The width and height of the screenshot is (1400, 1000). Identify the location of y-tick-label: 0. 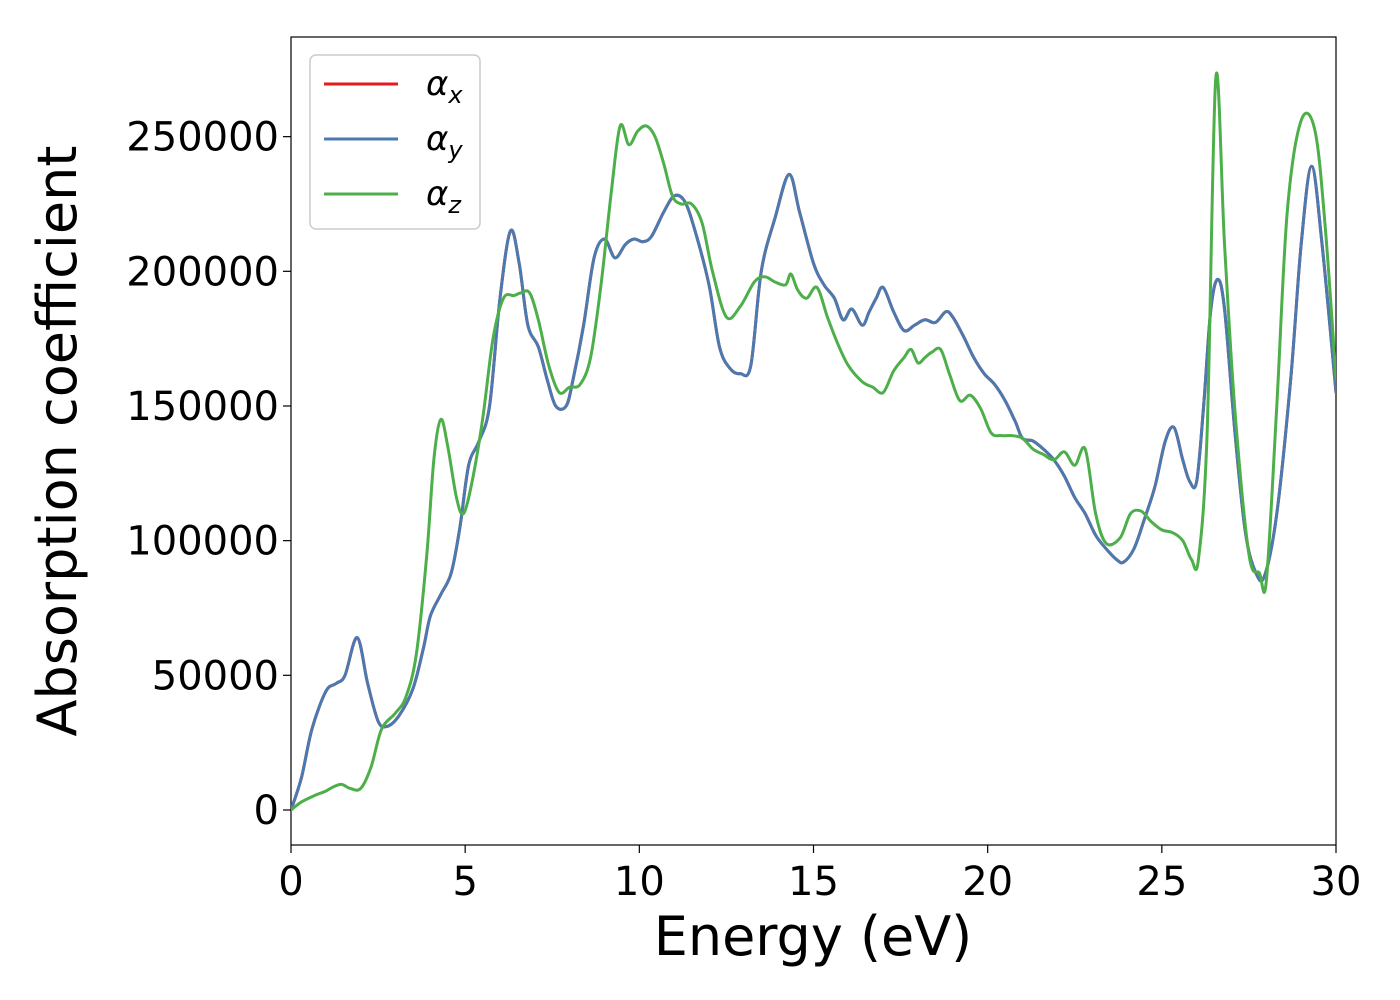
(266, 811).